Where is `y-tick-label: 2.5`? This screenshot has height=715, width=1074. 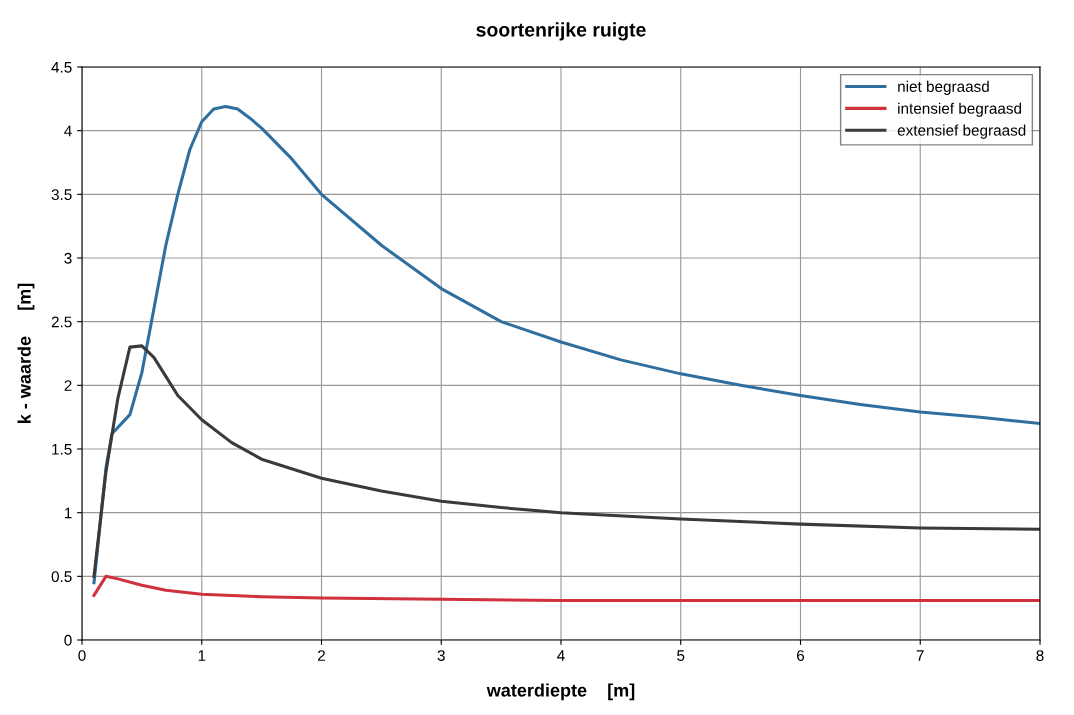 y-tick-label: 2.5 is located at coordinates (61, 322).